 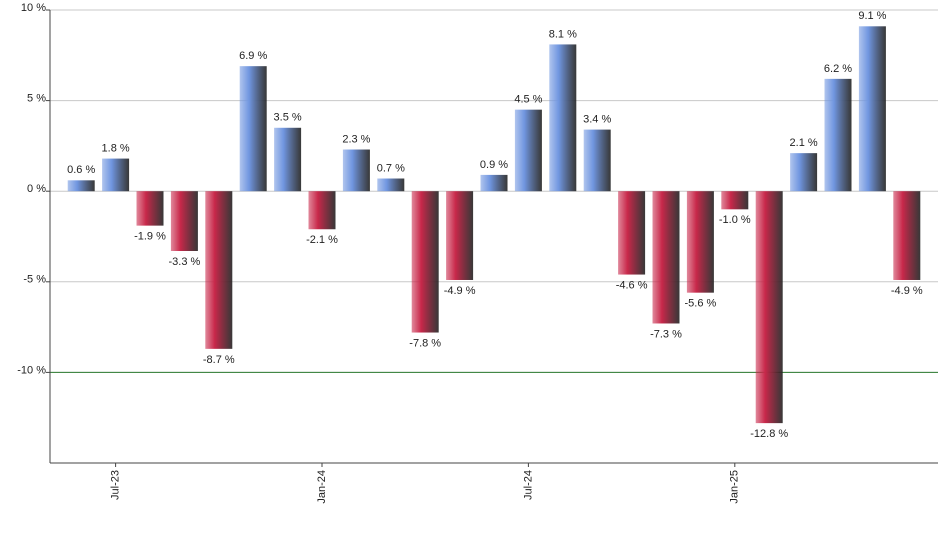 I want to click on value-label: -7.3 %, so click(x=666, y=334).